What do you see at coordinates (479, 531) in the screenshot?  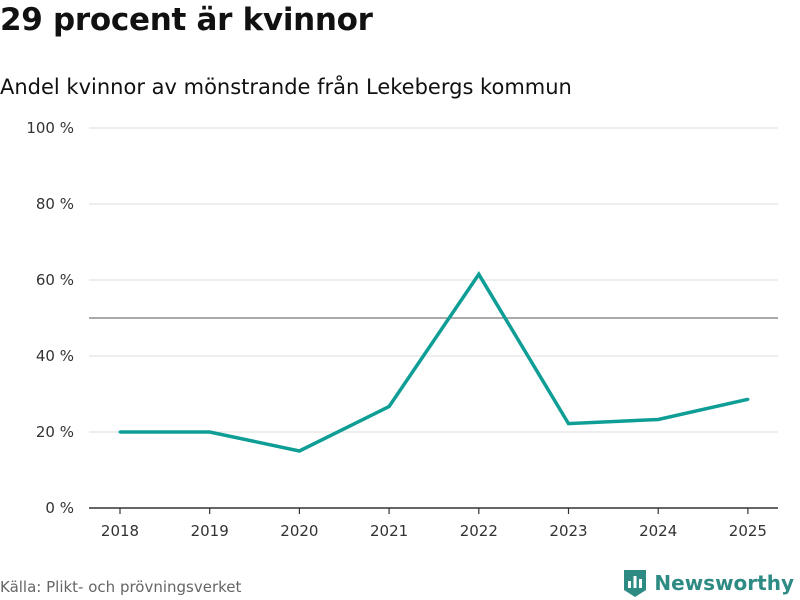 I see `x-tick-label: 2022` at bounding box center [479, 531].